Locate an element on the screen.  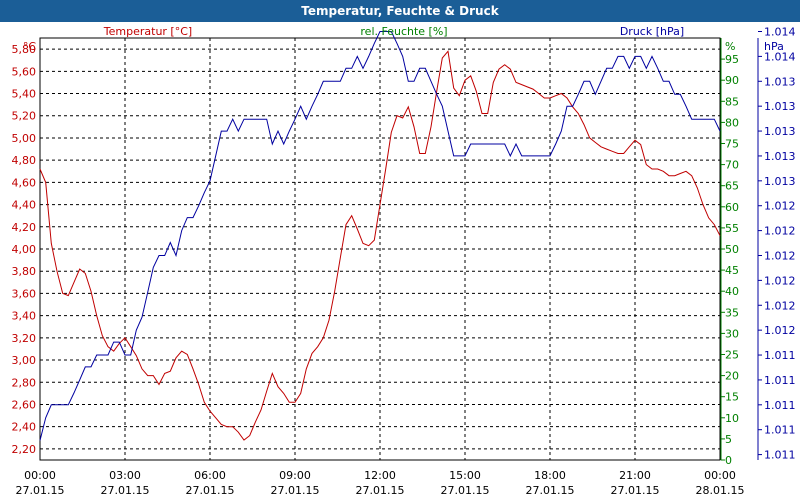
temp-tick-label: 3,00 is located at coordinates (24, 360).